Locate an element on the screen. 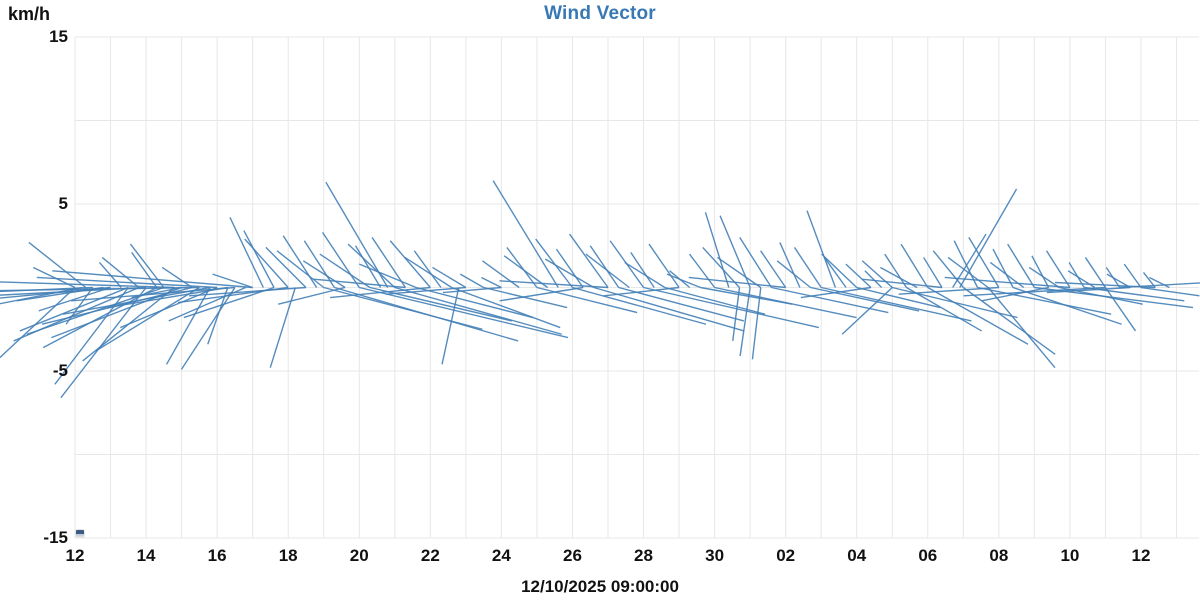  x-tick-label: 14 is located at coordinates (146, 555).